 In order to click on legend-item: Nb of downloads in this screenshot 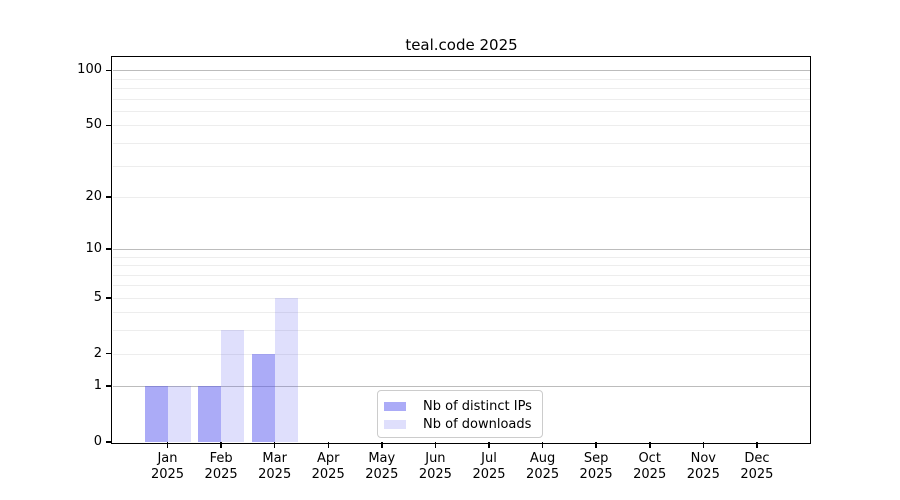, I will do `click(463, 424)`.